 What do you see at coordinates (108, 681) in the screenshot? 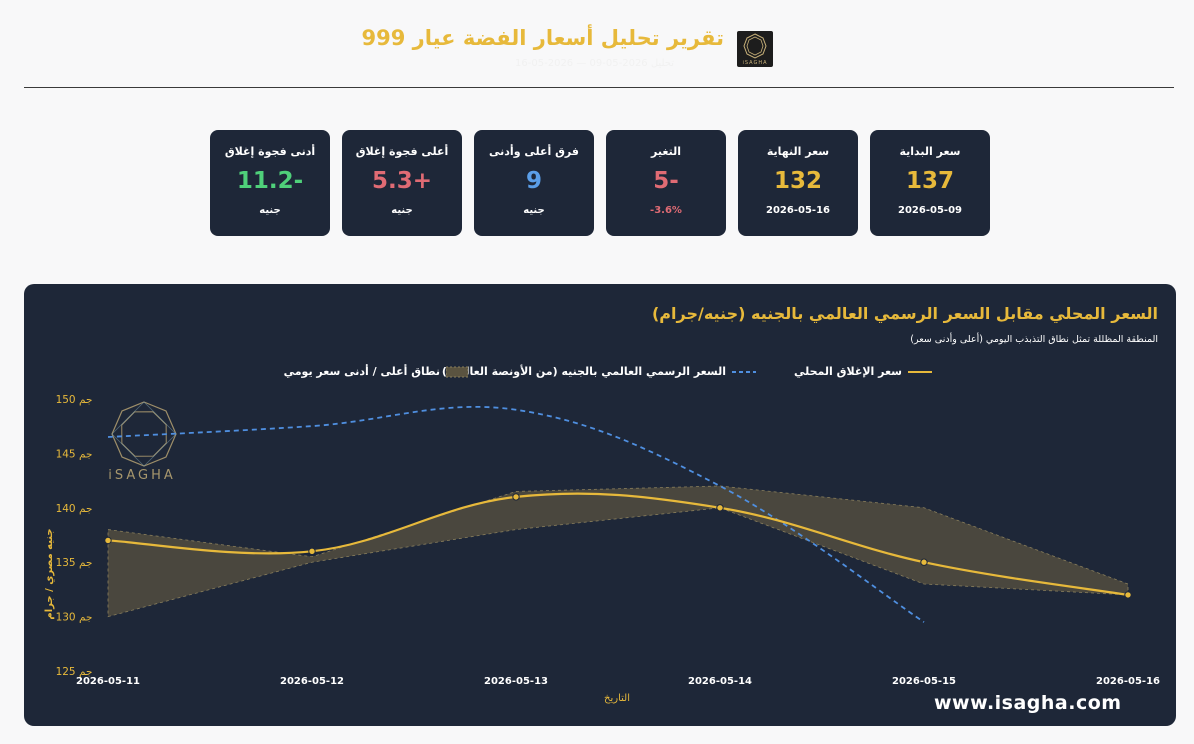
I see `x-tick-label: 2026-05-11` at bounding box center [108, 681].